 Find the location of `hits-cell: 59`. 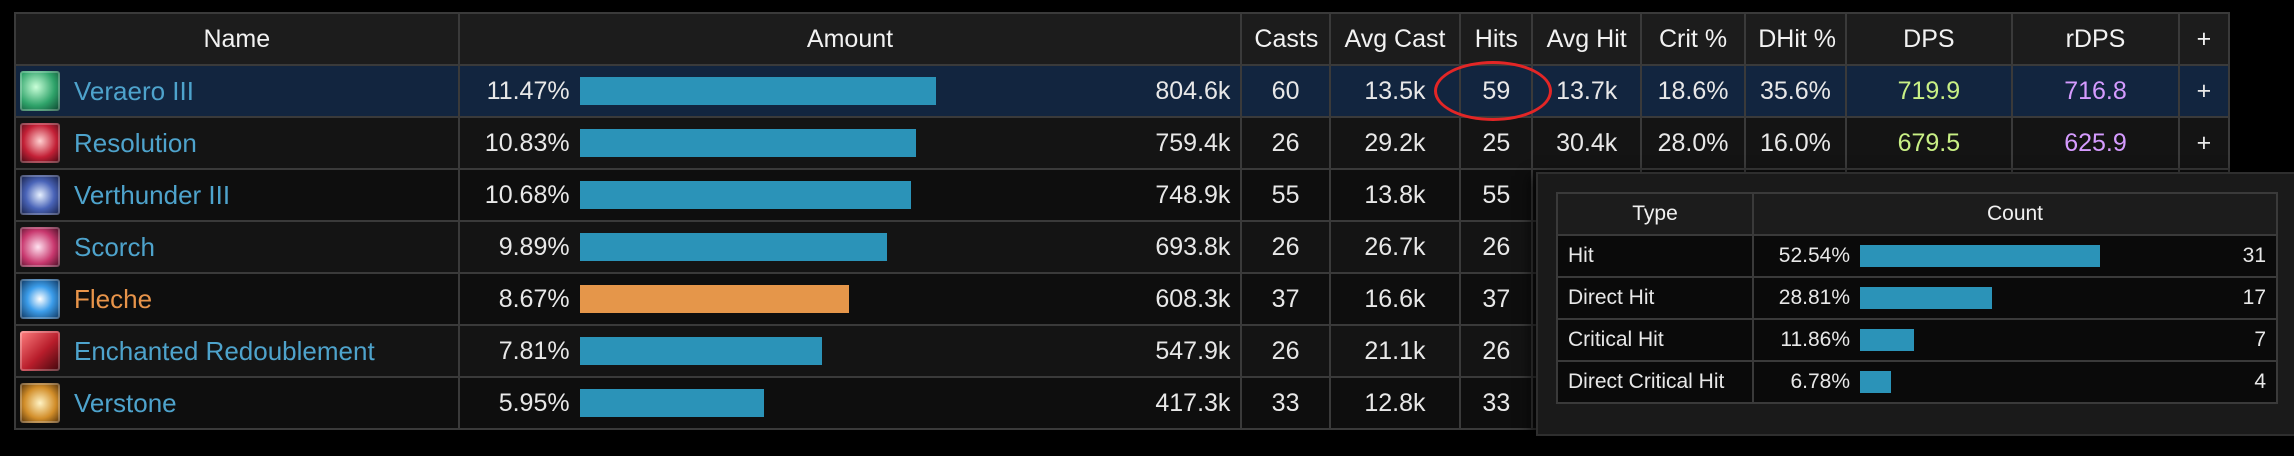

hits-cell: 59 is located at coordinates (1496, 91).